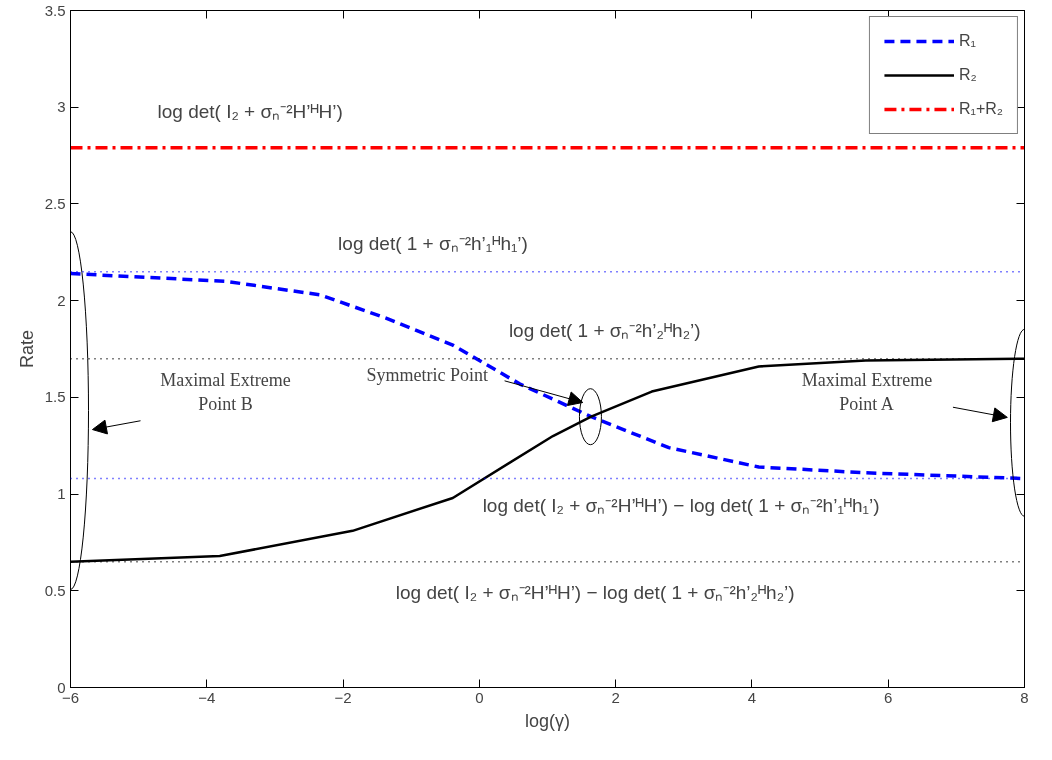 This screenshot has width=1052, height=760. I want to click on y-tick-label: 1.5, so click(55, 397).